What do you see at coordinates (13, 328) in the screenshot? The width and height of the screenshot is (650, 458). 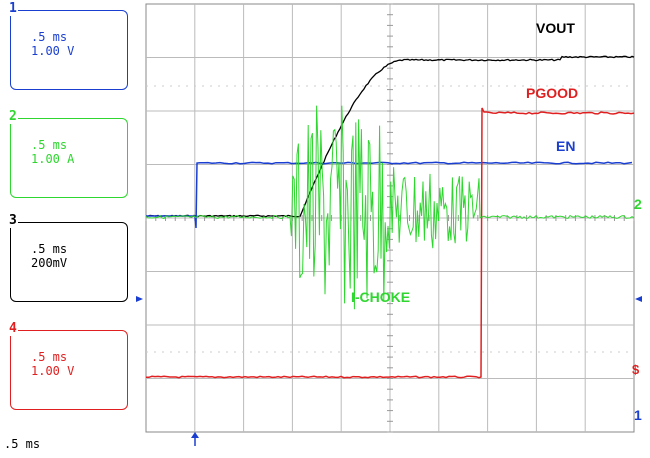 I see `channel-4-number: 4` at bounding box center [13, 328].